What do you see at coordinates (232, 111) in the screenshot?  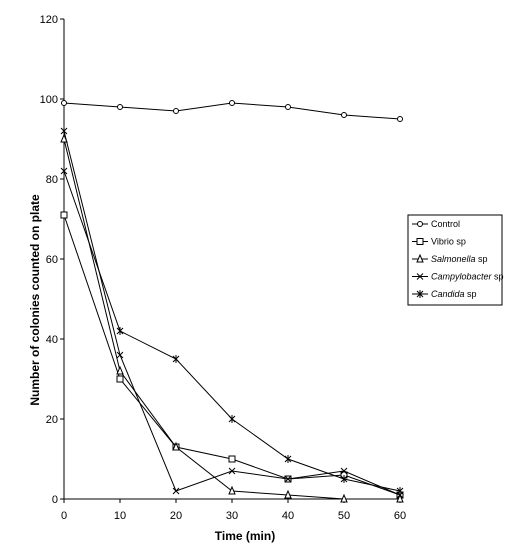 I see `series-control` at bounding box center [232, 111].